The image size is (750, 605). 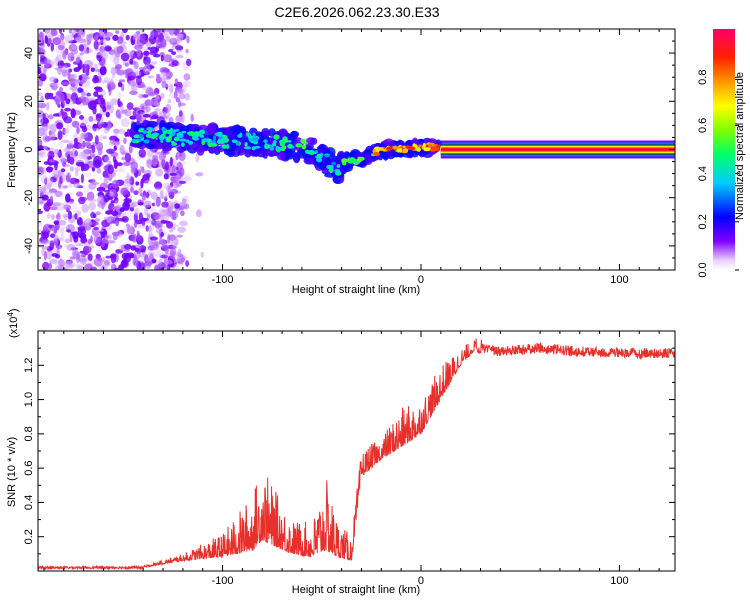 What do you see at coordinates (703, 269) in the screenshot?
I see `colorbar-tick-label: 0.0` at bounding box center [703, 269].